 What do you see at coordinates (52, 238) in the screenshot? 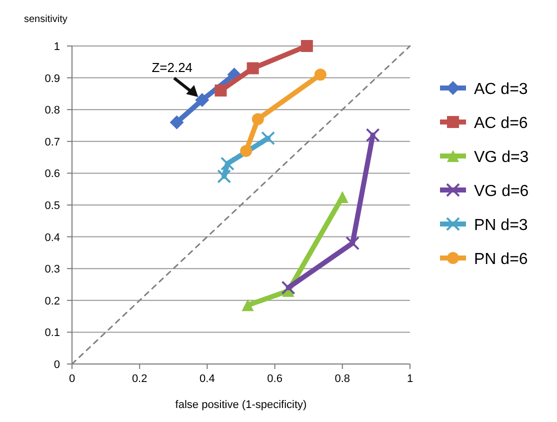
I see `y-tick-label: 0.4` at bounding box center [52, 238].